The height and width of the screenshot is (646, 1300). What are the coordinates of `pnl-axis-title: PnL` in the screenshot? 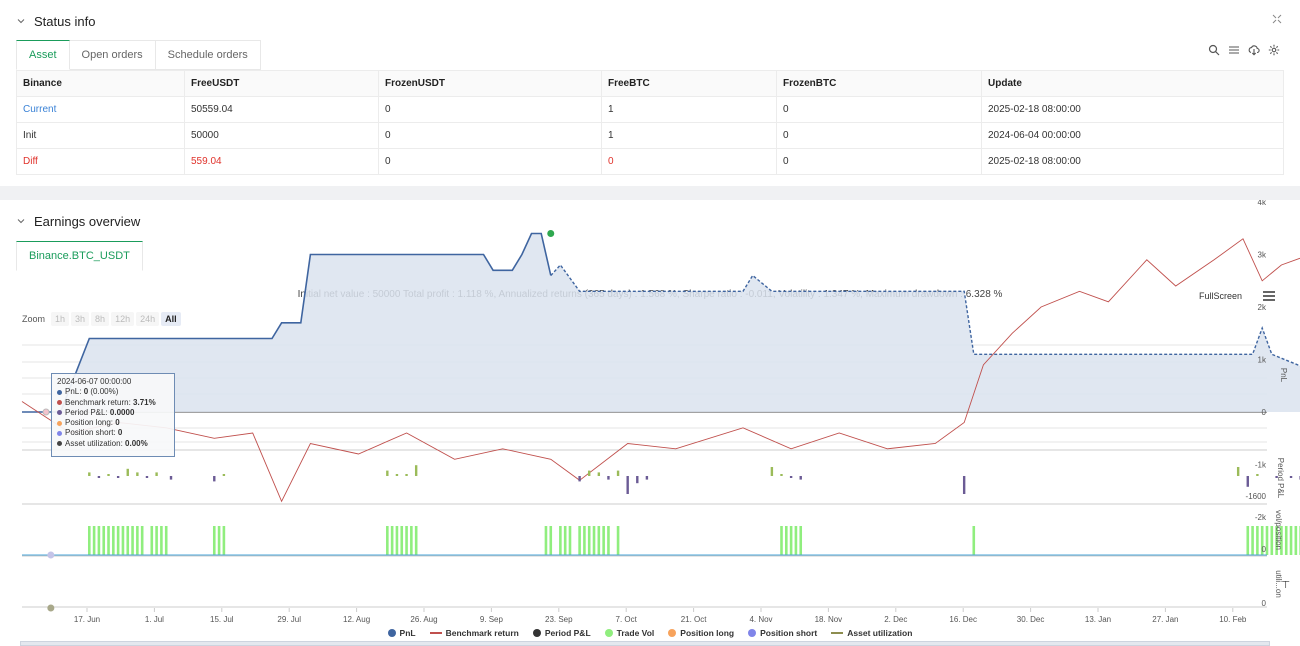 It's located at (1283, 375).